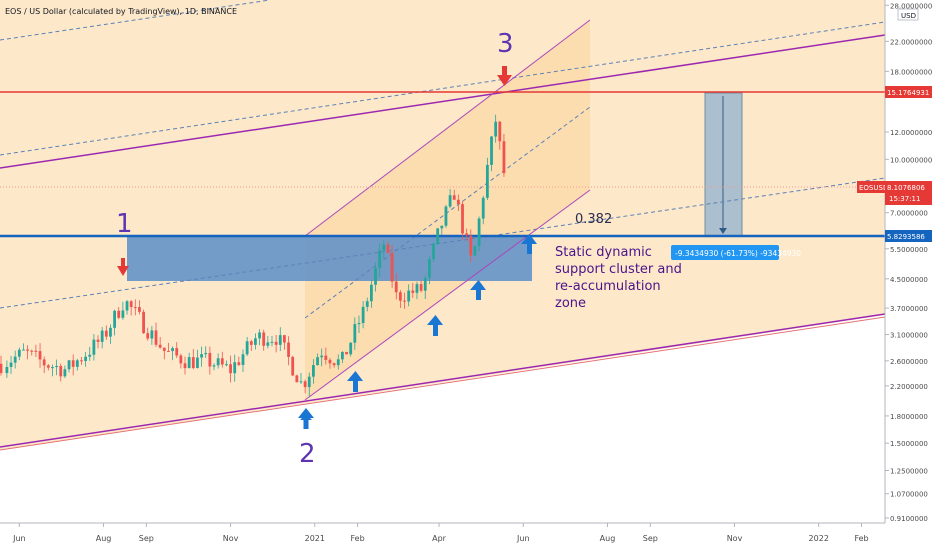 This screenshot has height=550, width=932. Describe the element at coordinates (442, 536) in the screenshot. I see `time-axis` at that location.